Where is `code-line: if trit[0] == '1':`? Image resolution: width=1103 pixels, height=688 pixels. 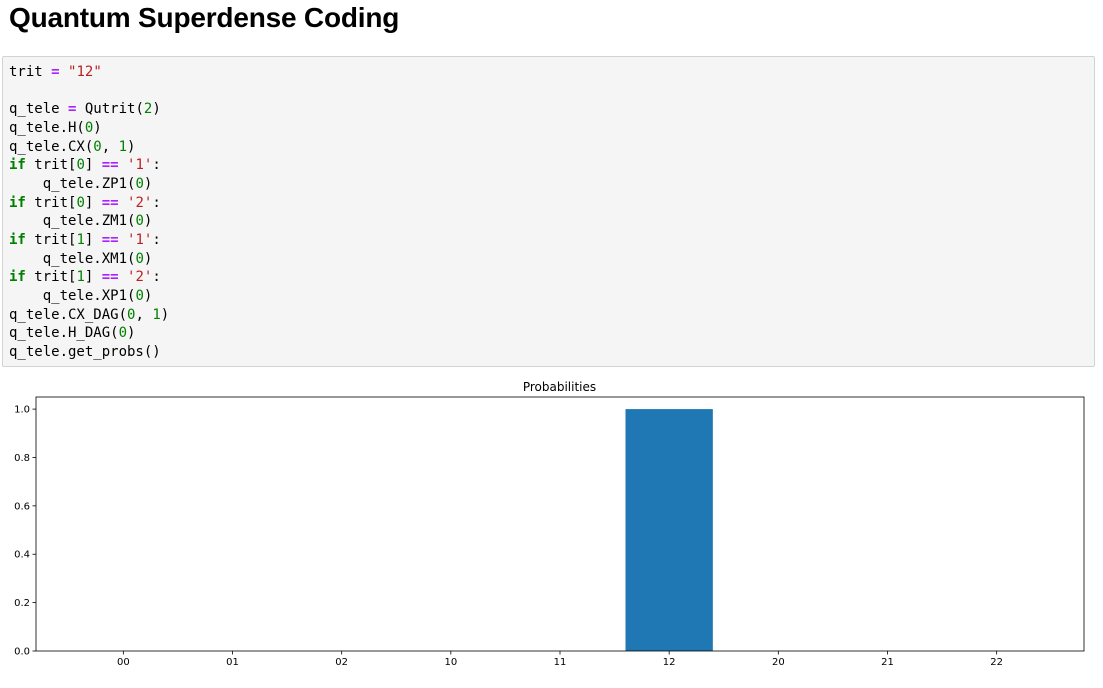
code-line: if trit[0] == '1': is located at coordinates (89, 165).